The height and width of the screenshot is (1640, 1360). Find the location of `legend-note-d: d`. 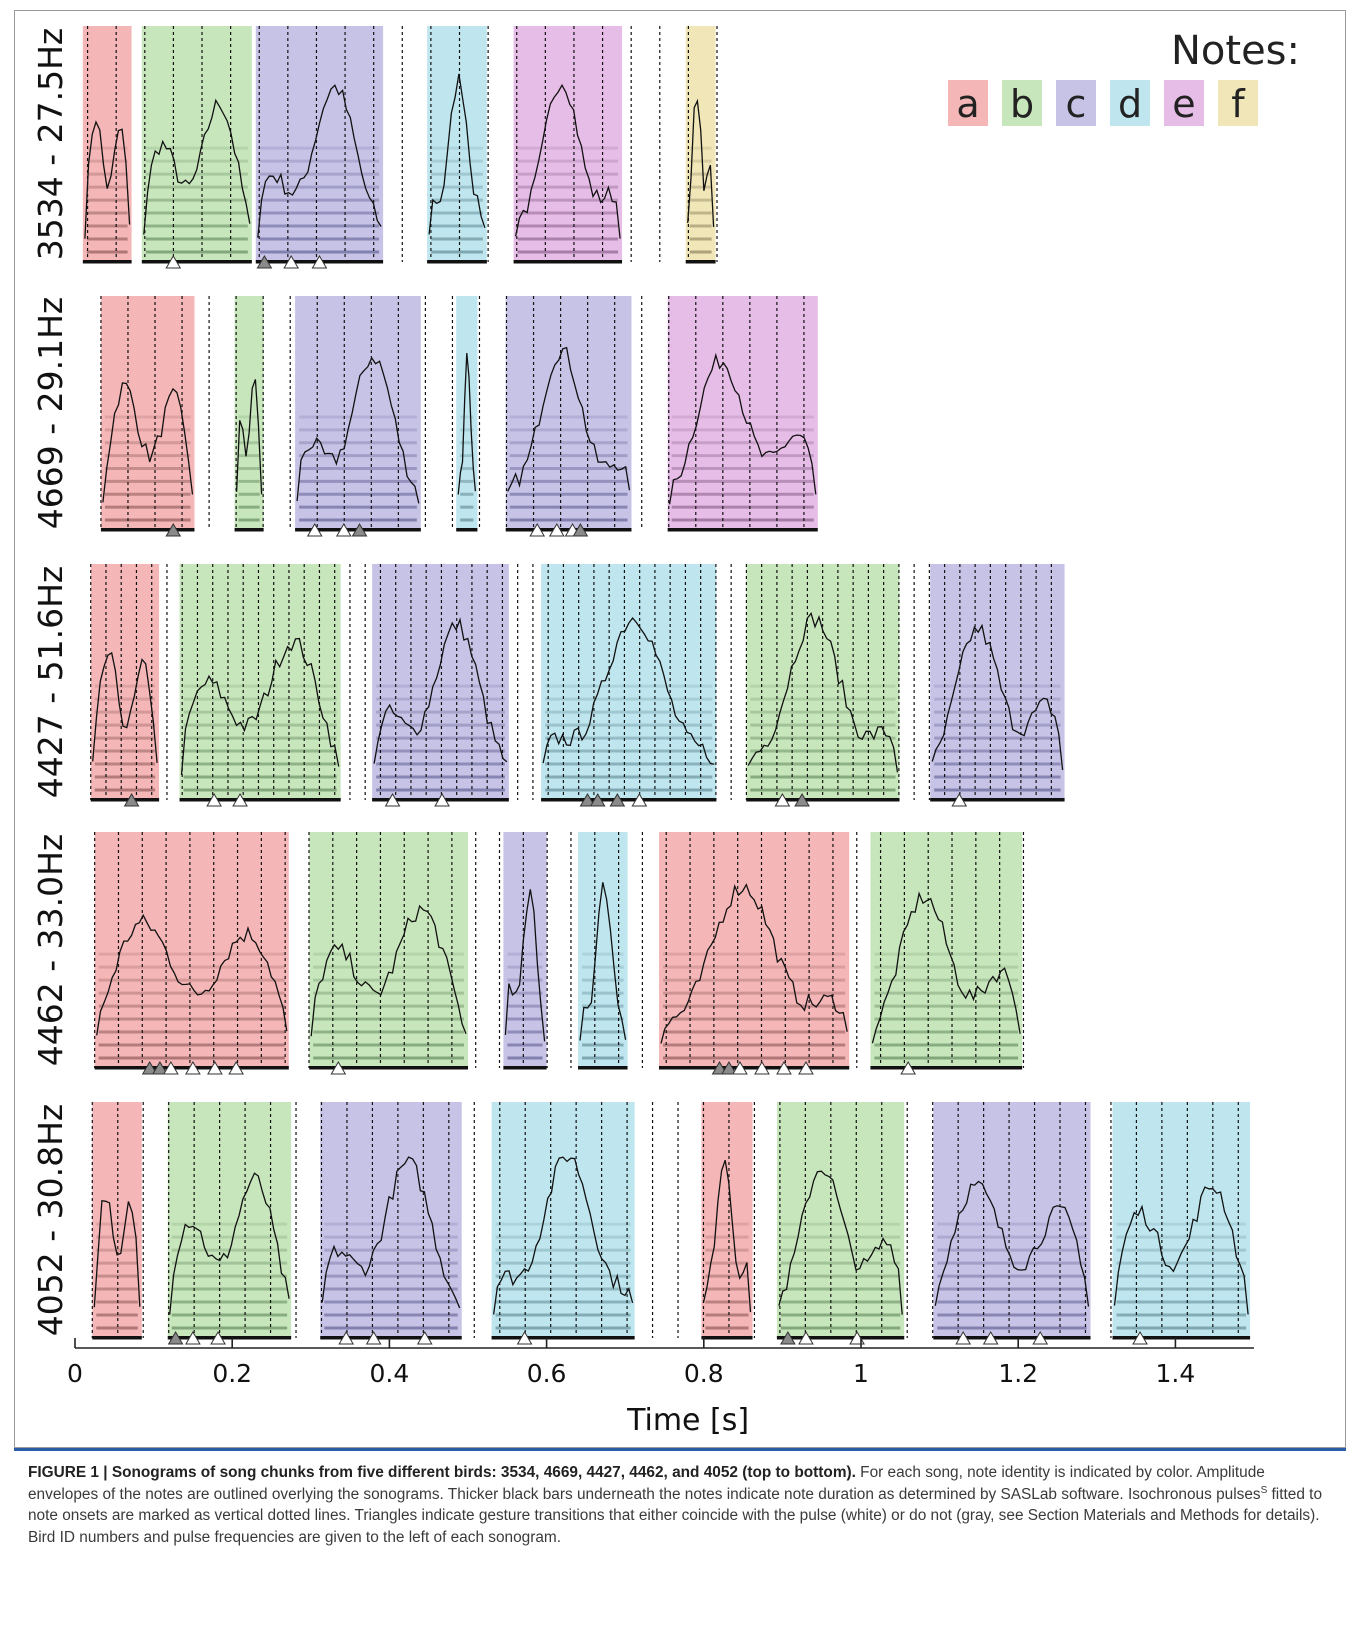

legend-note-d: d is located at coordinates (1130, 103).